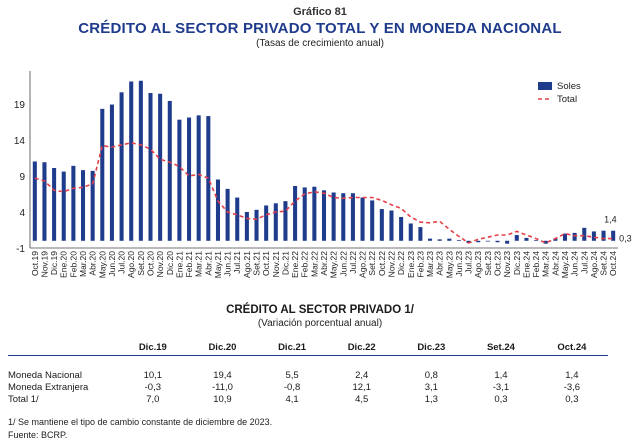  I want to click on x-tick-label: Feb.20, so click(73, 264).